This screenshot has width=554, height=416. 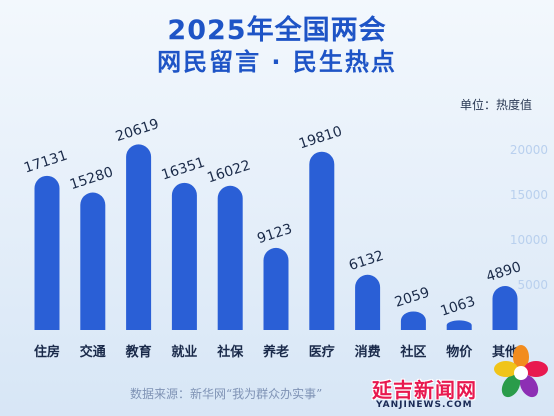 What do you see at coordinates (277, 62) in the screenshot?
I see `page-subtitle: 网民留言 · 民生热点` at bounding box center [277, 62].